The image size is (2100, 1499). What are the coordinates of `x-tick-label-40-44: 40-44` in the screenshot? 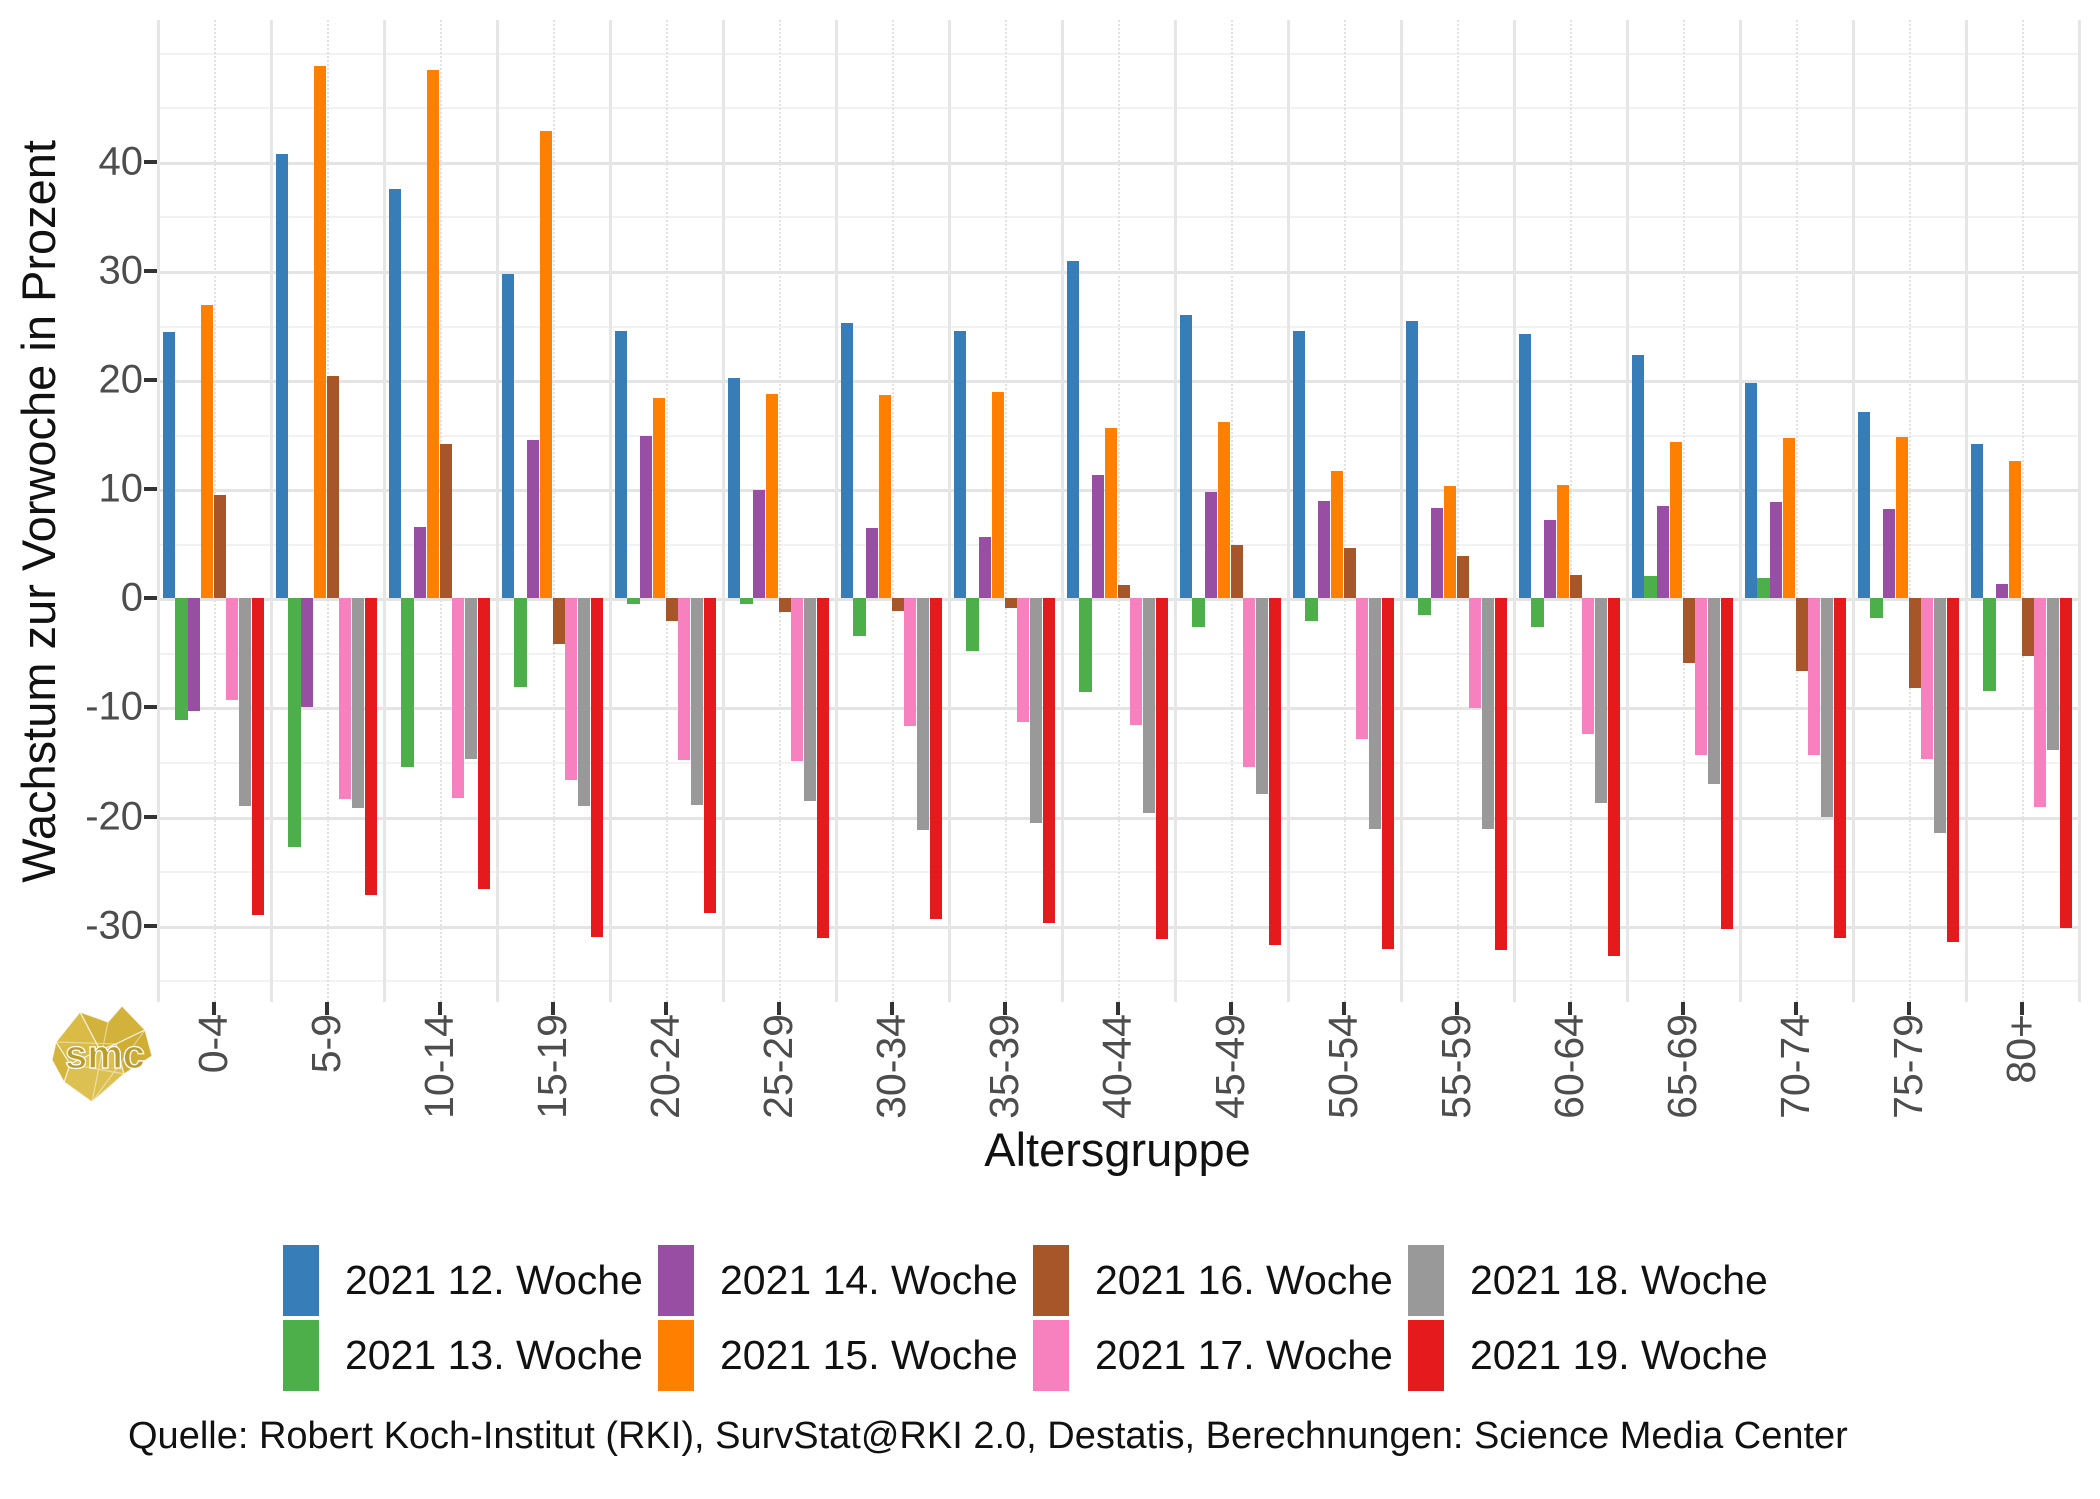 It's located at (1117, 1066).